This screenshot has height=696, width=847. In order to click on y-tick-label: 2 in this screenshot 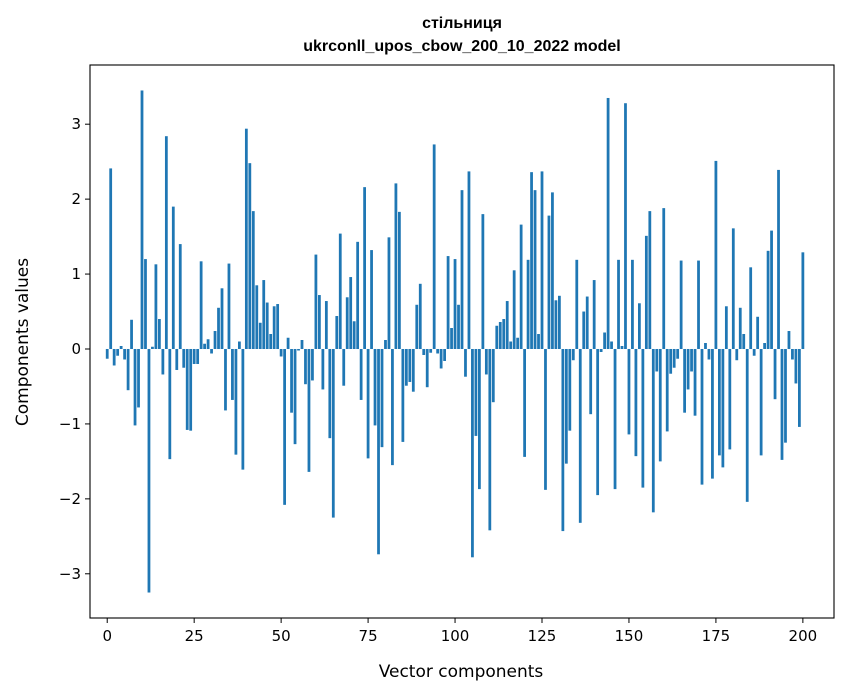, I will do `click(76, 199)`.